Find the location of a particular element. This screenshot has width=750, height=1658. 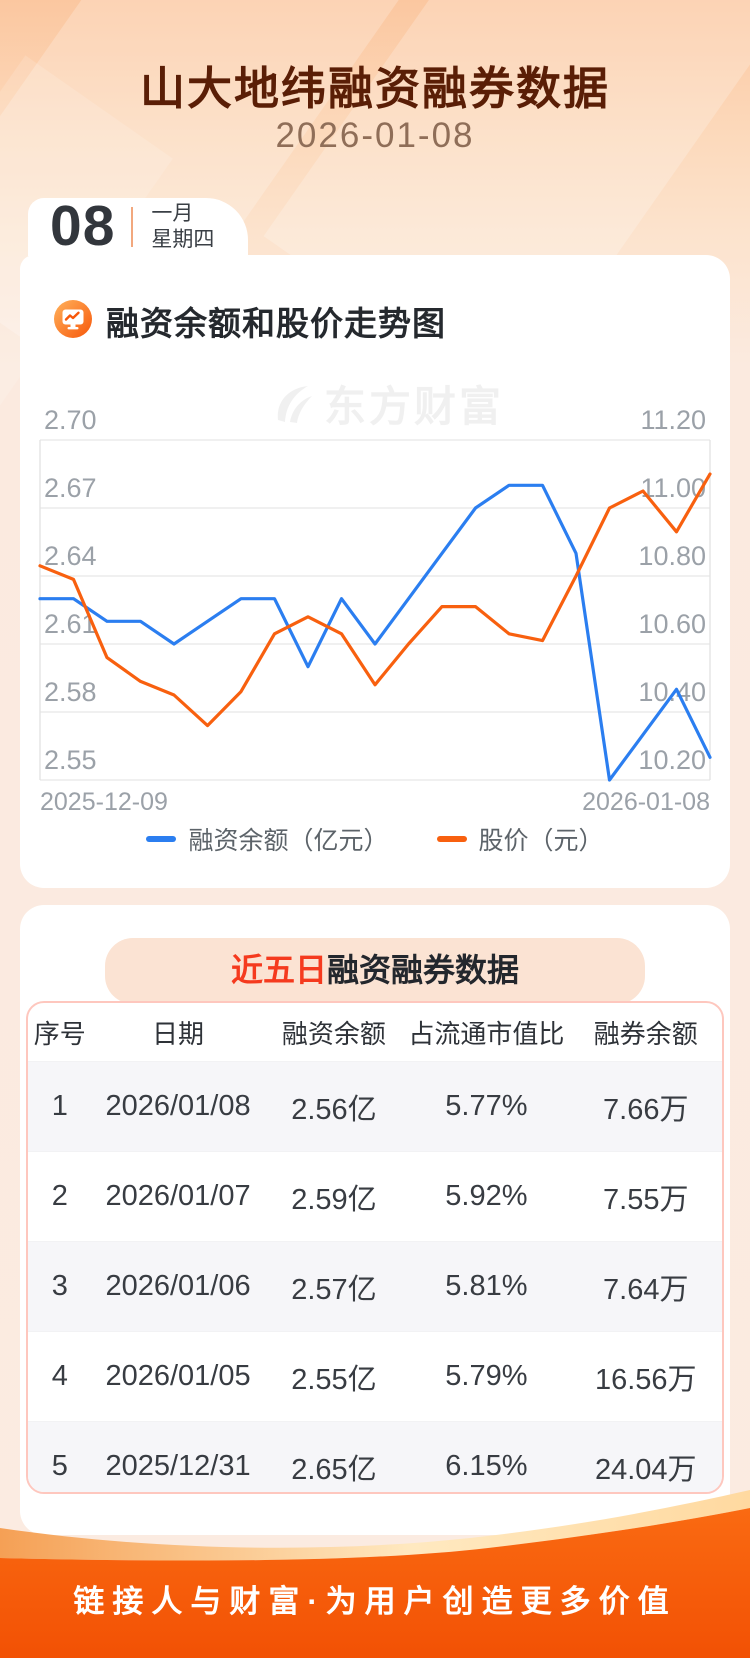

table-title-rest: 融资融券数据 is located at coordinates (423, 970).